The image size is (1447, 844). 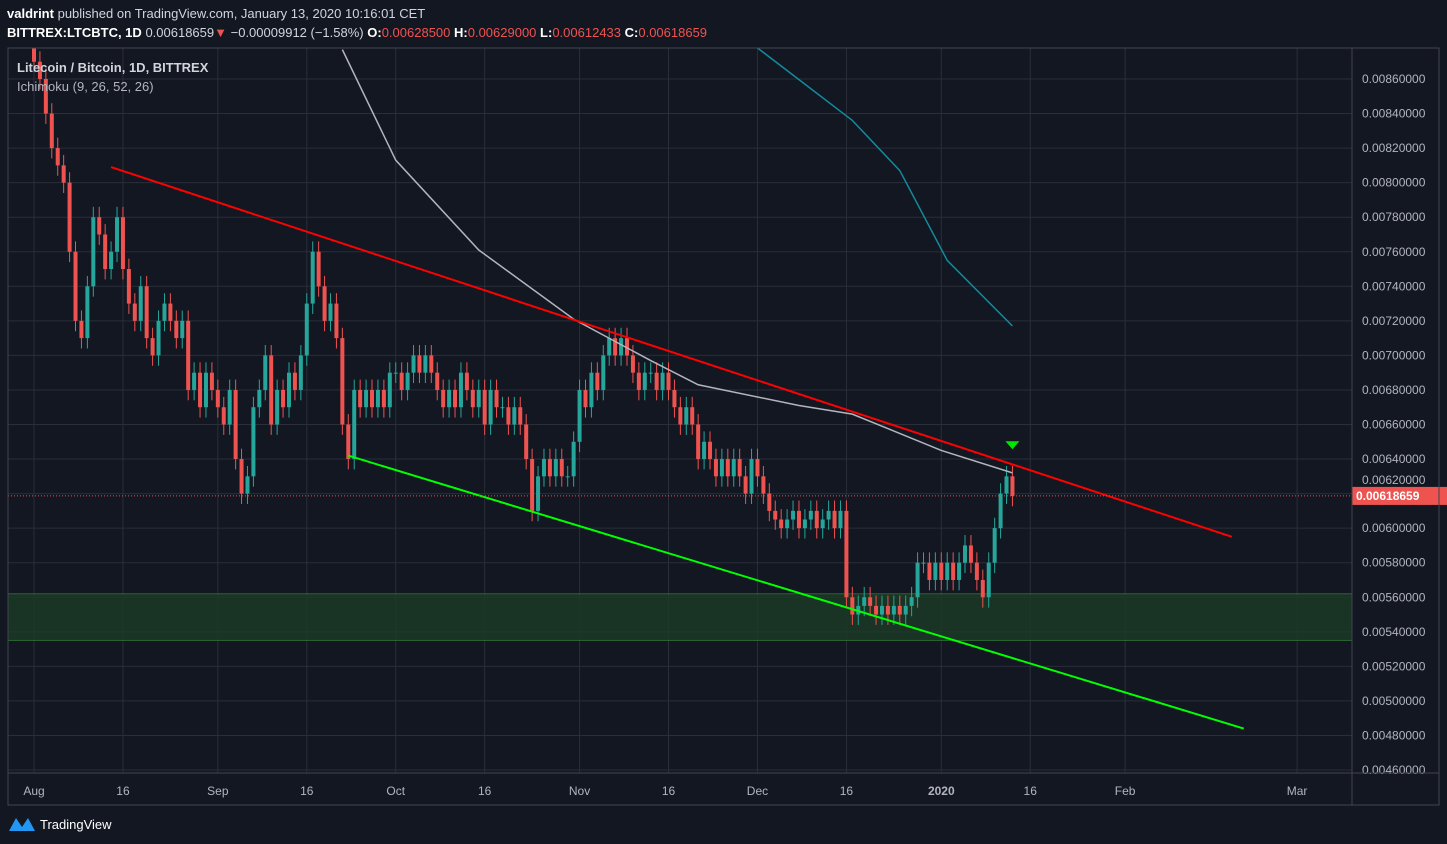 What do you see at coordinates (113, 67) in the screenshot?
I see `chart-title: Litecoin / Bitcoin, 1D, BITTREX` at bounding box center [113, 67].